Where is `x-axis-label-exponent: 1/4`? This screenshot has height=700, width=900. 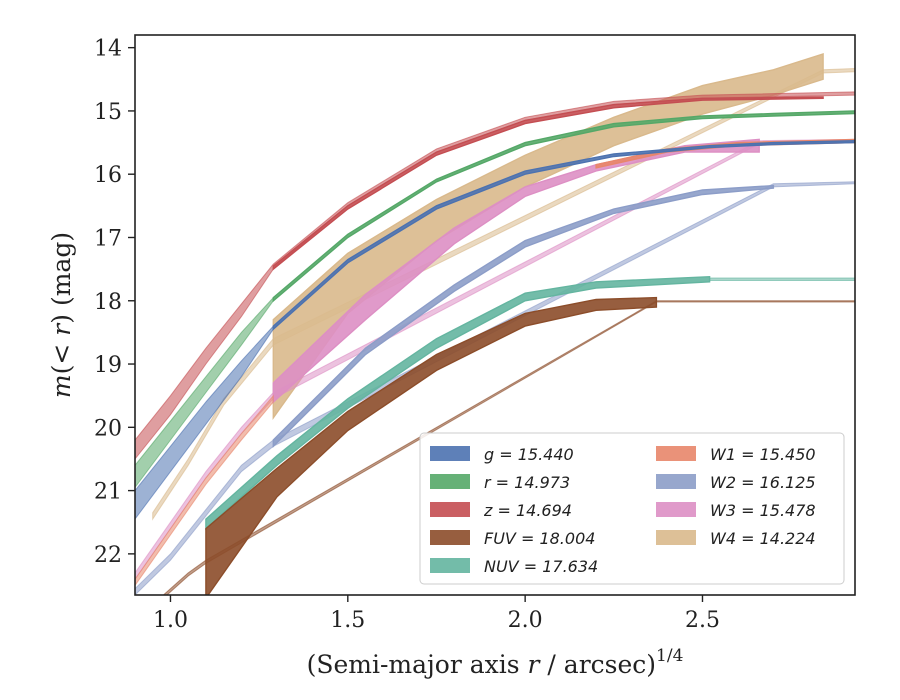 x-axis-label-exponent: 1/4 is located at coordinates (669, 656).